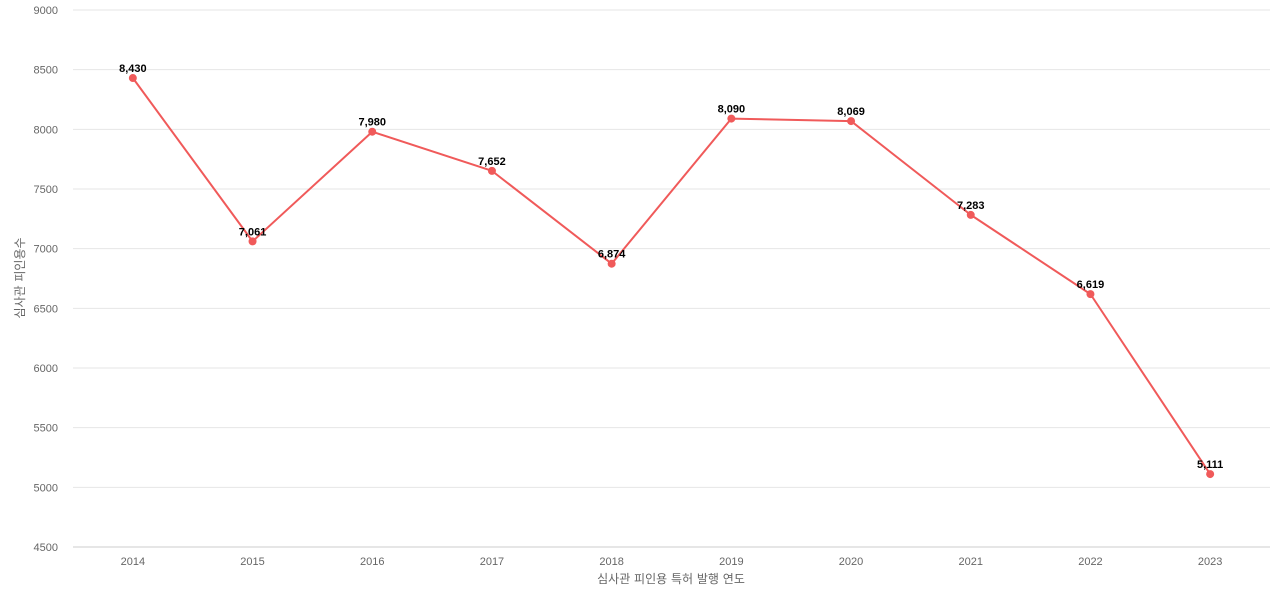 This screenshot has height=600, width=1280. What do you see at coordinates (971, 206) in the screenshot?
I see `data-label: 7,283` at bounding box center [971, 206].